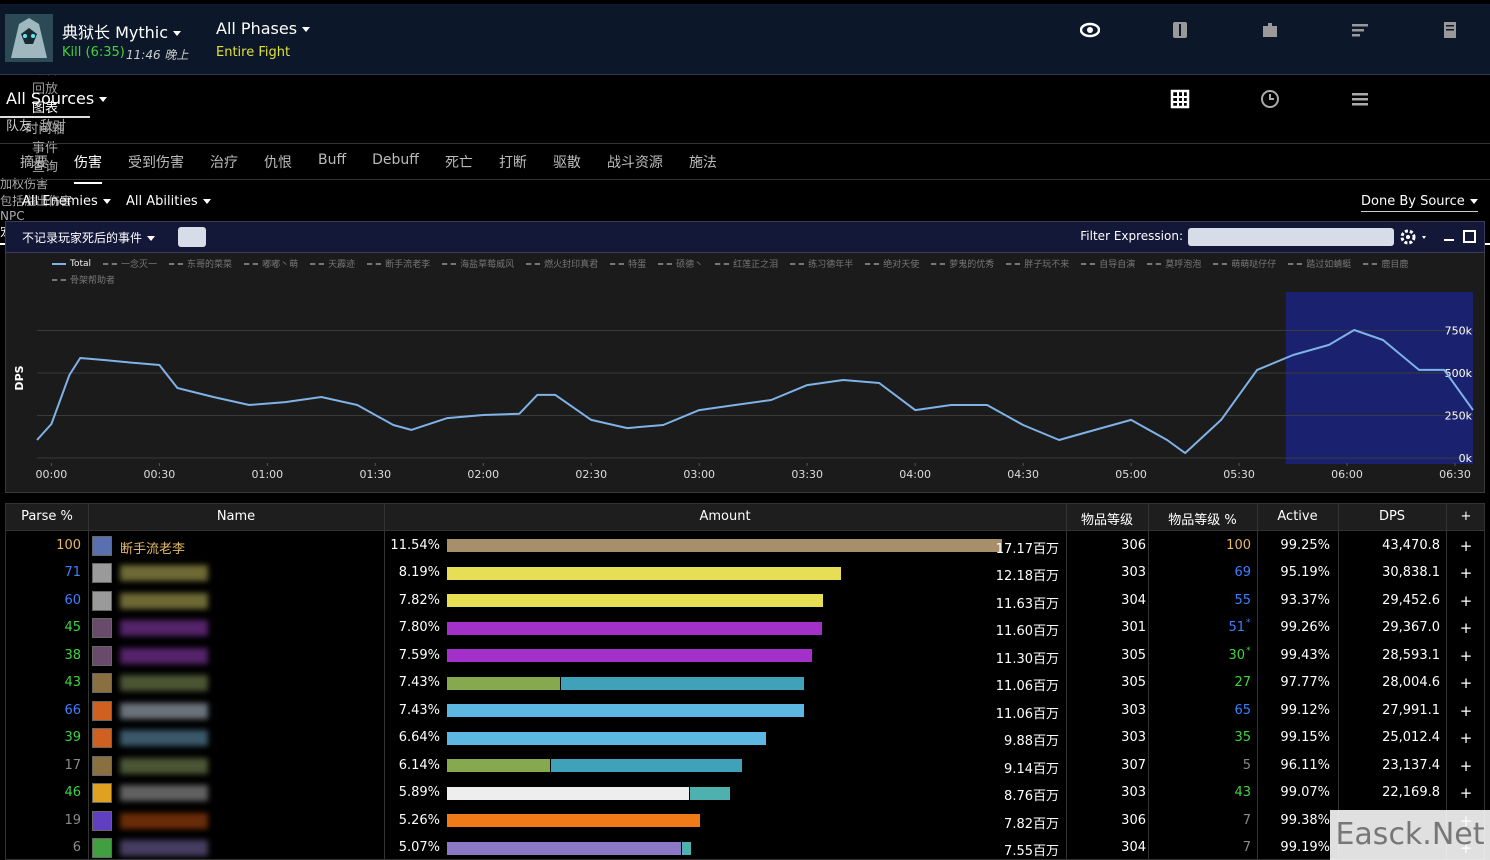 This screenshot has height=860, width=1490. I want to click on percent: 11.54%, so click(415, 545).